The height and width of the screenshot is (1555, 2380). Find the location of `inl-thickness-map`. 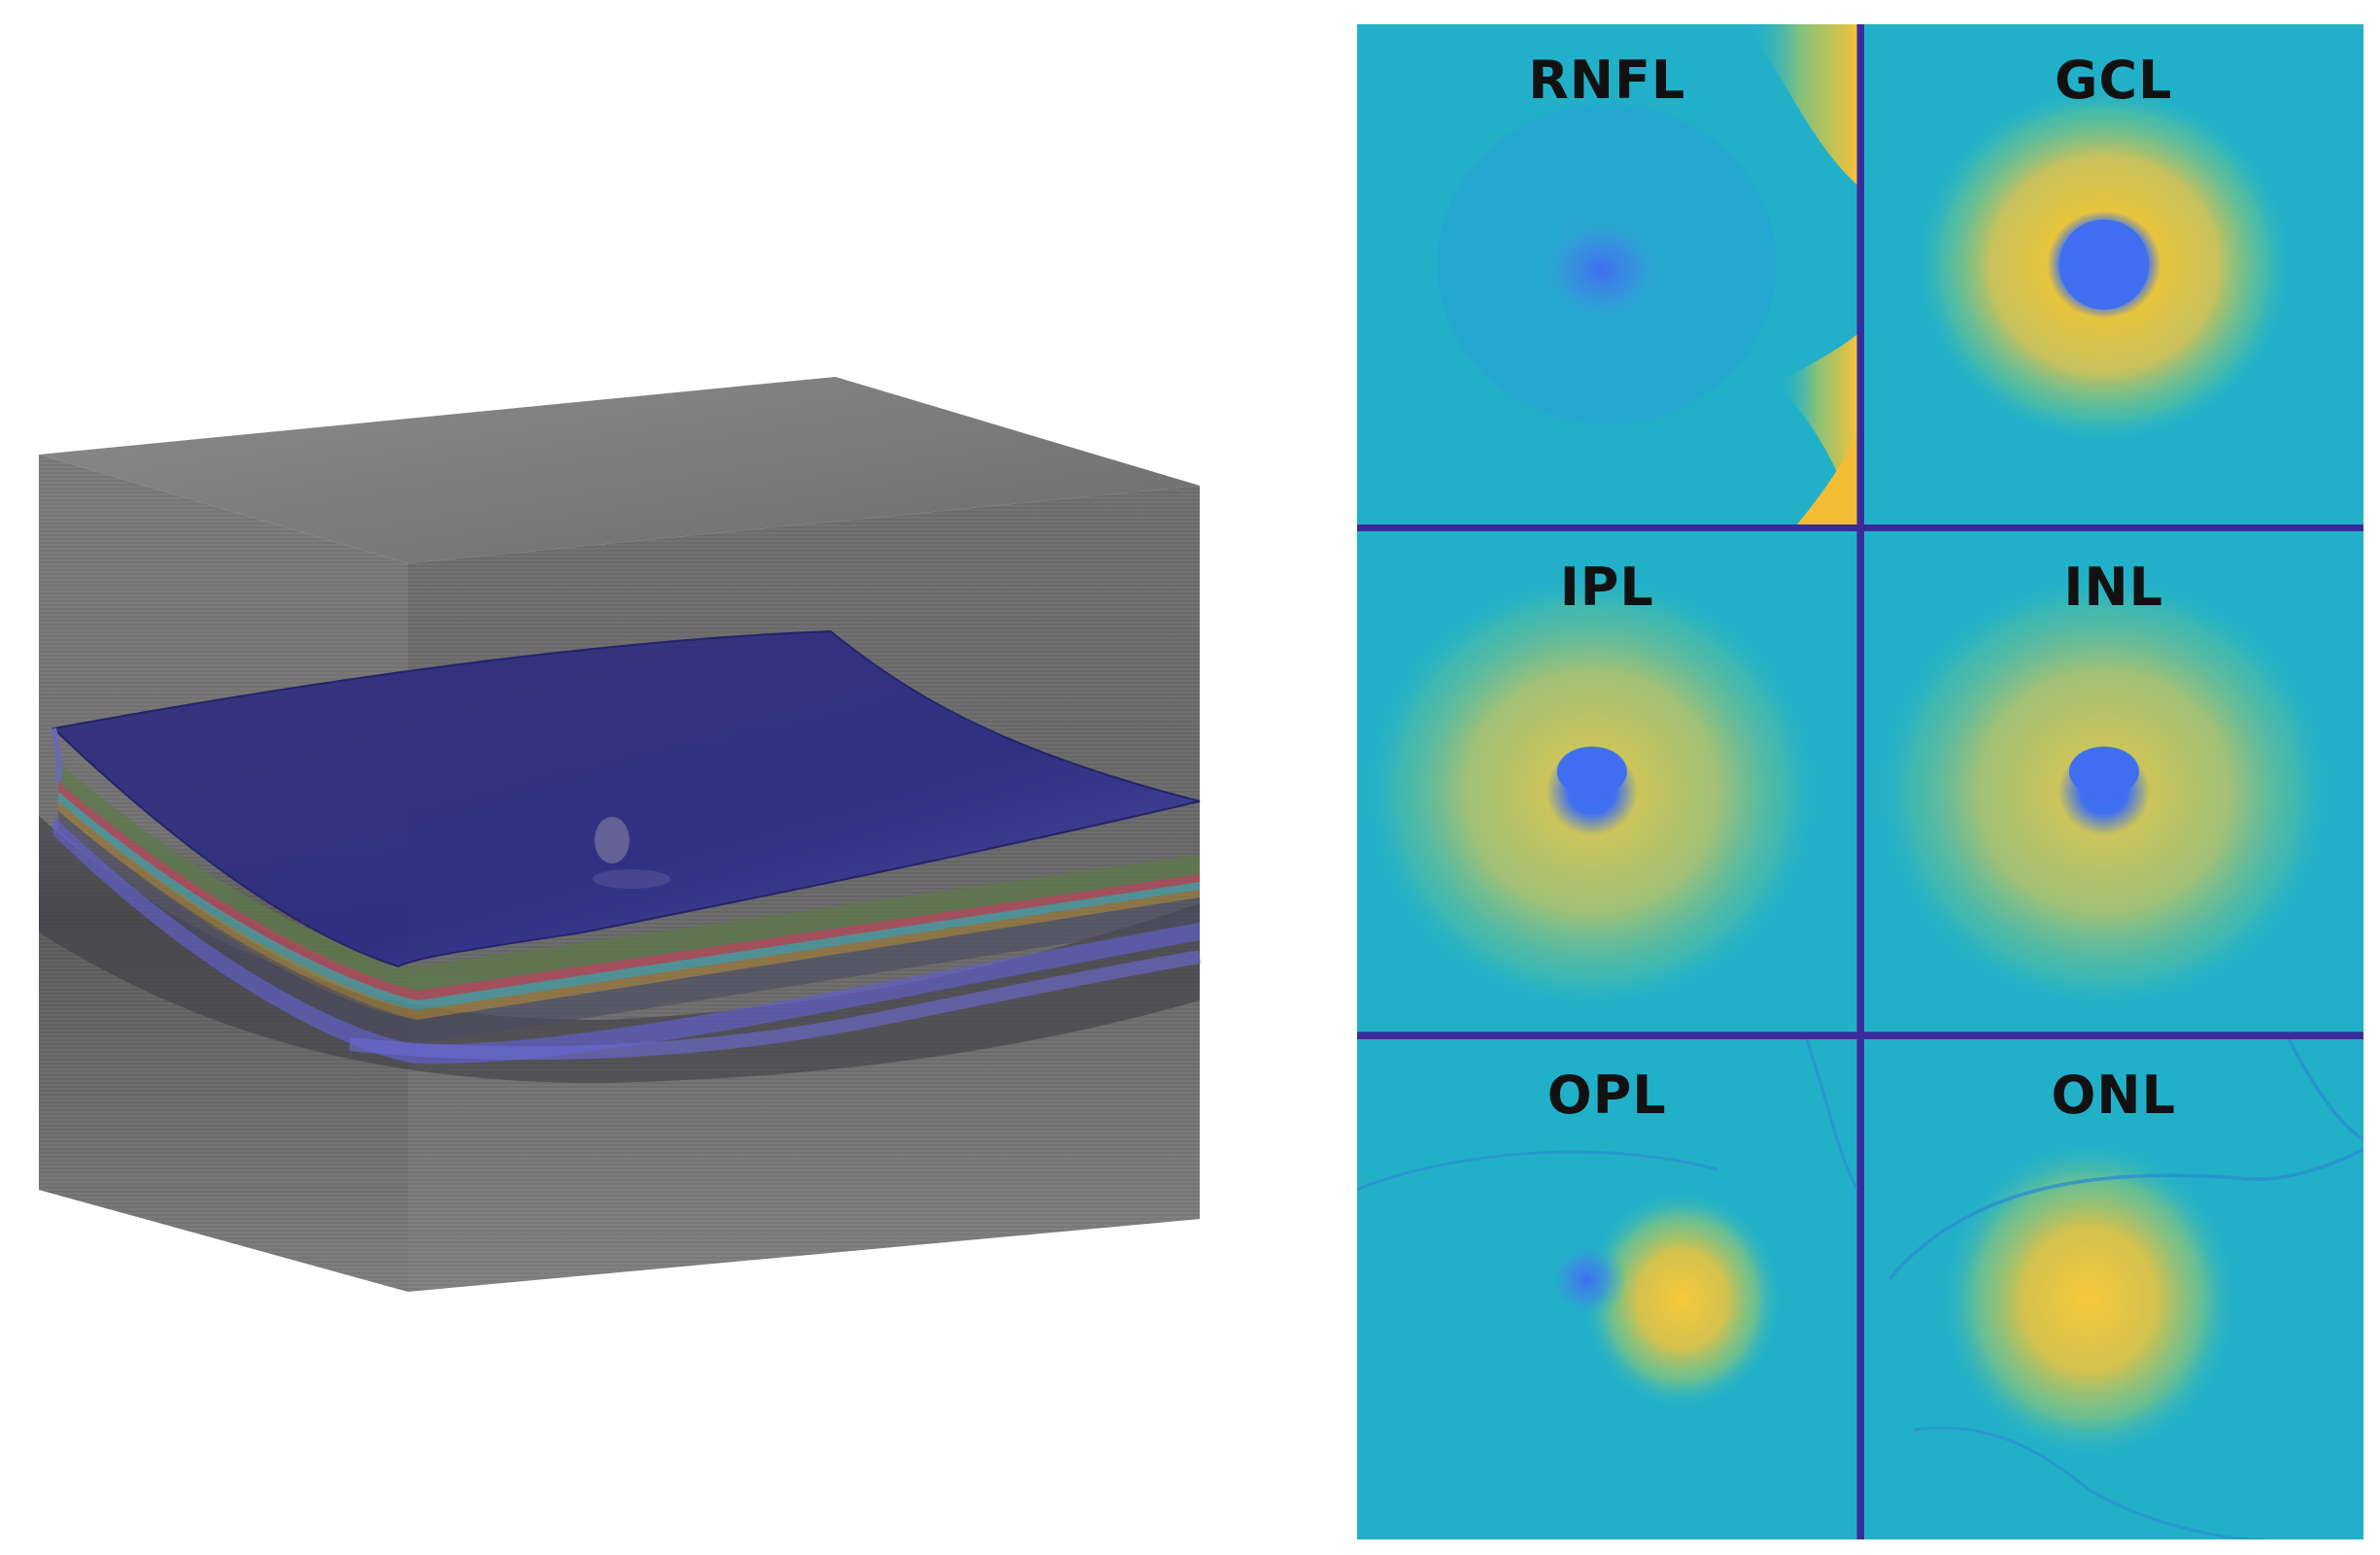

inl-thickness-map is located at coordinates (2113, 781).